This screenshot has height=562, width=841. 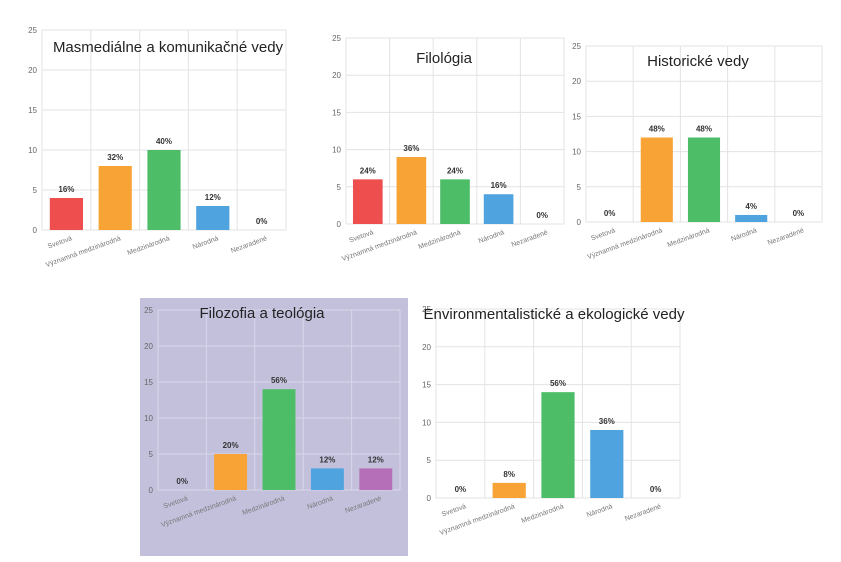 What do you see at coordinates (554, 314) in the screenshot?
I see `chart-title: Environmentalistické a ekologické vedy` at bounding box center [554, 314].